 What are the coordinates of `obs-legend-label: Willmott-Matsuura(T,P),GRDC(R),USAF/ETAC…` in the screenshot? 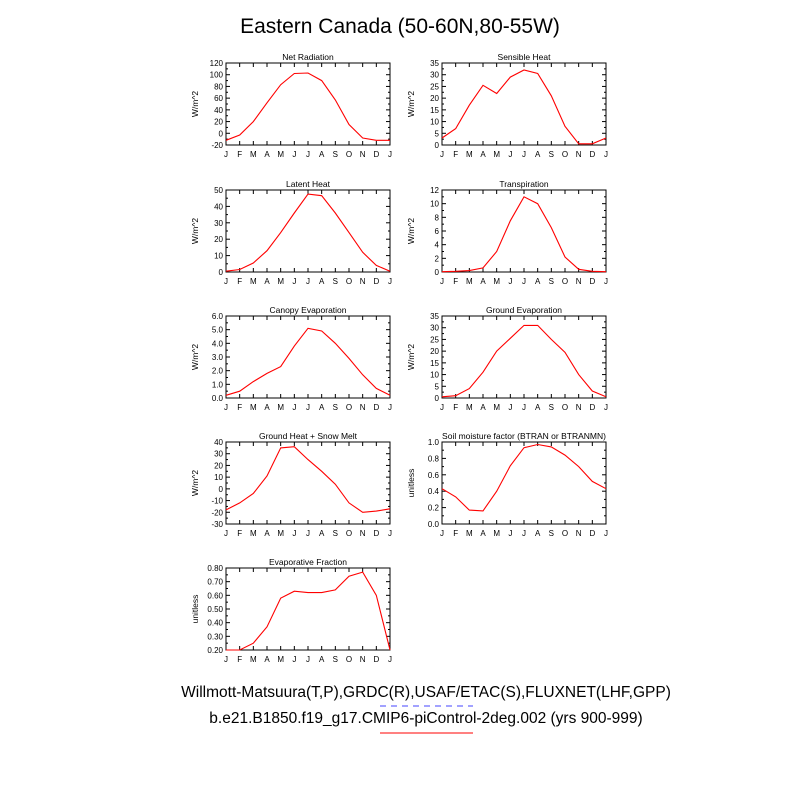 It's located at (426, 692).